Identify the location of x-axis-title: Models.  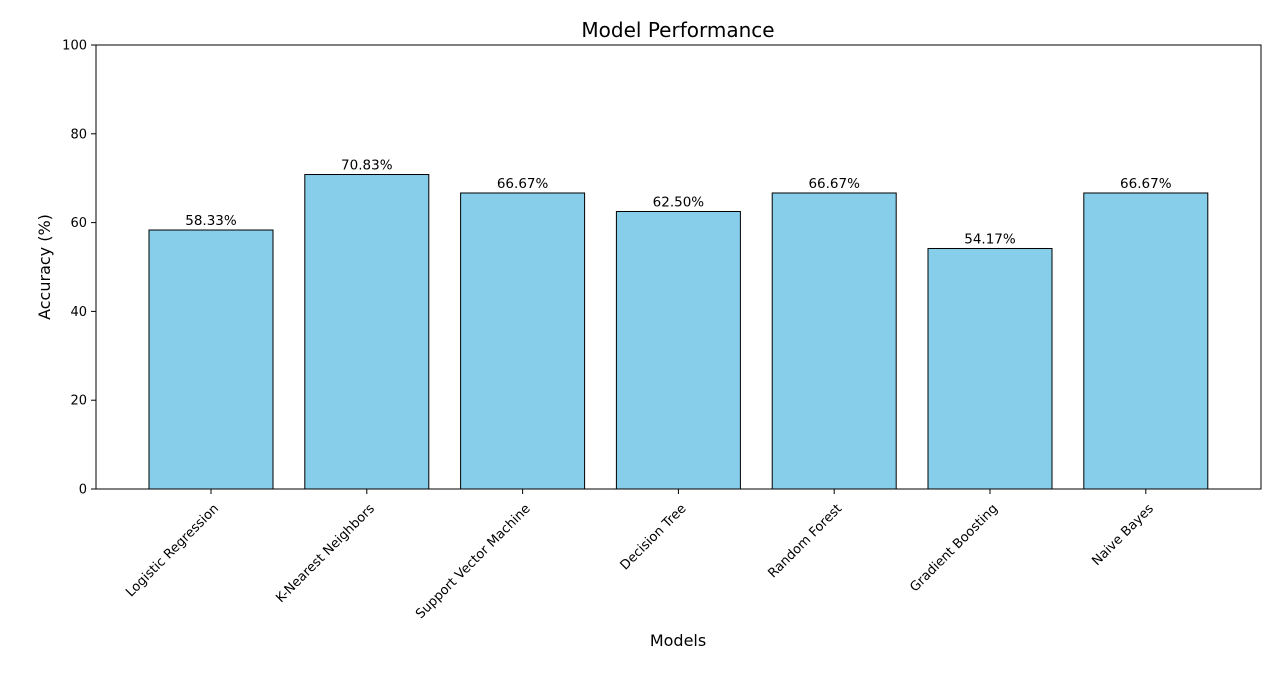
(678, 640).